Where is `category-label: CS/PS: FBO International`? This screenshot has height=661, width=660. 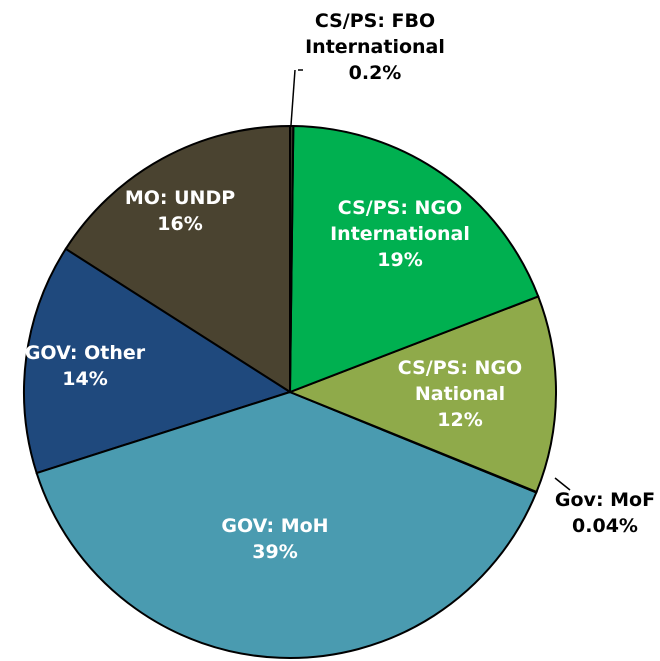
category-label: CS/PS: FBO International is located at coordinates (375, 34).